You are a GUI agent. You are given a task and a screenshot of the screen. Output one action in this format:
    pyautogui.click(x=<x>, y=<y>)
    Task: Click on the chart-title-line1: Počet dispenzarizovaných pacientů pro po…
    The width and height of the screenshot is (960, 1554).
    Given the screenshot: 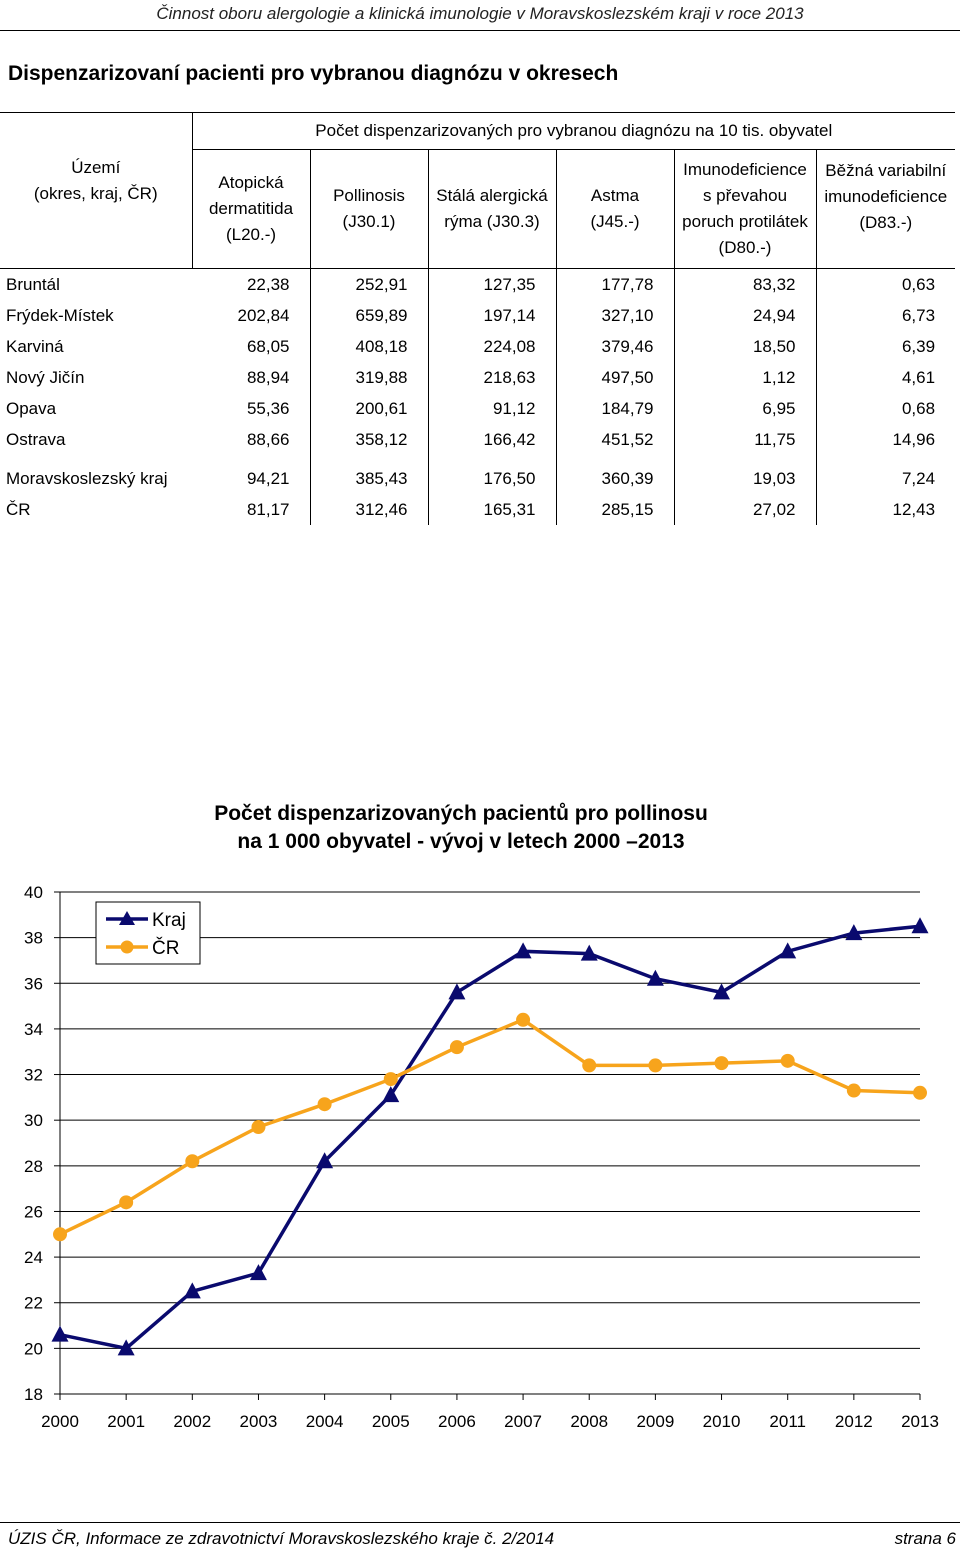 What is the action you would take?
    pyautogui.click(x=461, y=813)
    